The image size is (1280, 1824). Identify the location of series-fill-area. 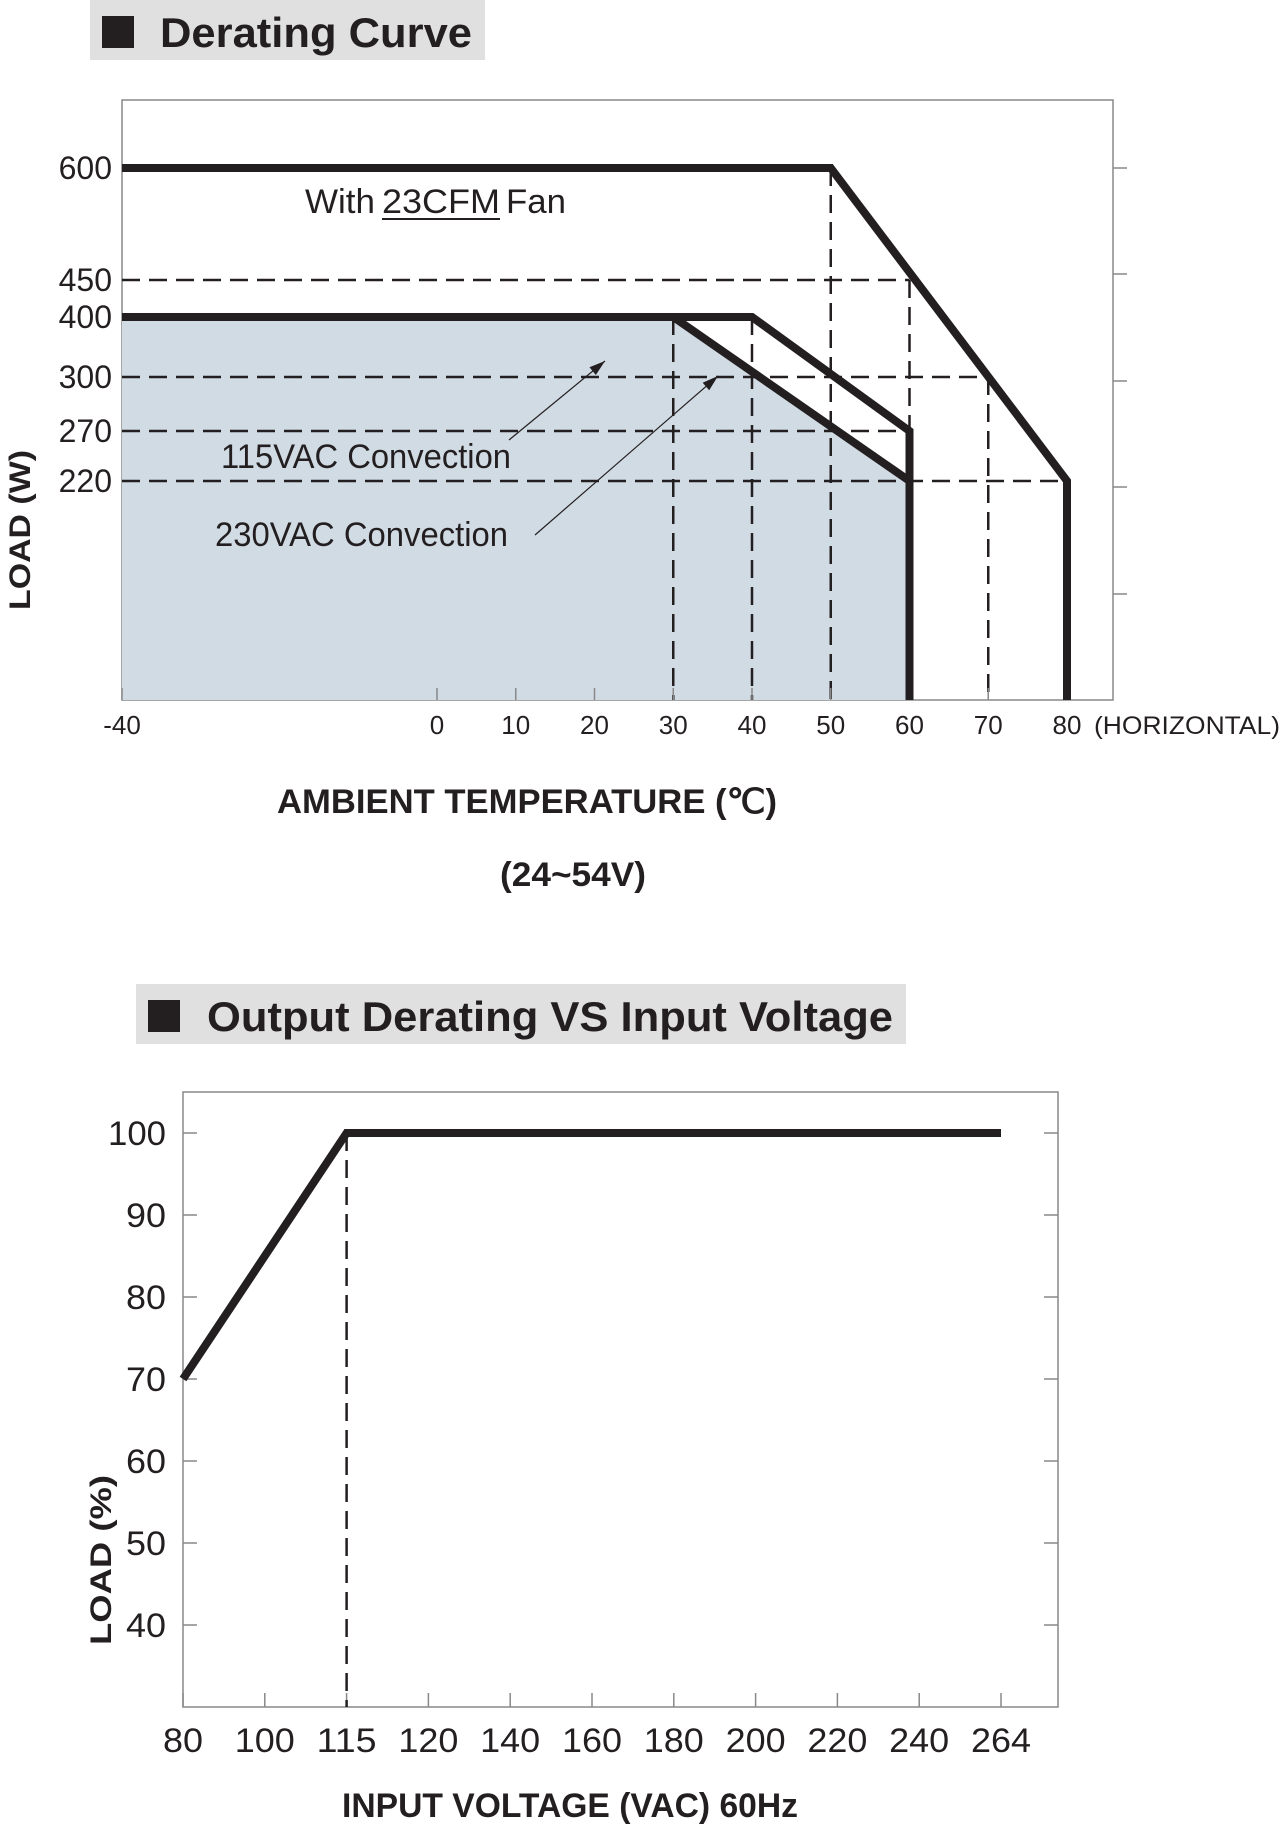
(516, 508).